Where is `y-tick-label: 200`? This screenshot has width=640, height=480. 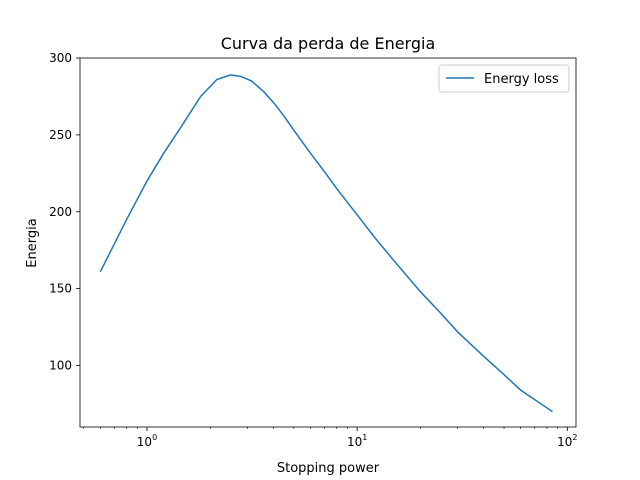 y-tick-label: 200 is located at coordinates (60, 212).